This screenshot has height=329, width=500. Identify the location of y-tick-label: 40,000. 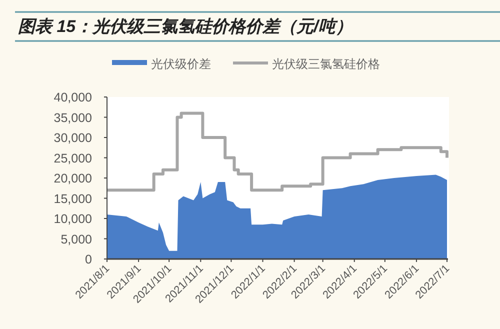
(73, 97).